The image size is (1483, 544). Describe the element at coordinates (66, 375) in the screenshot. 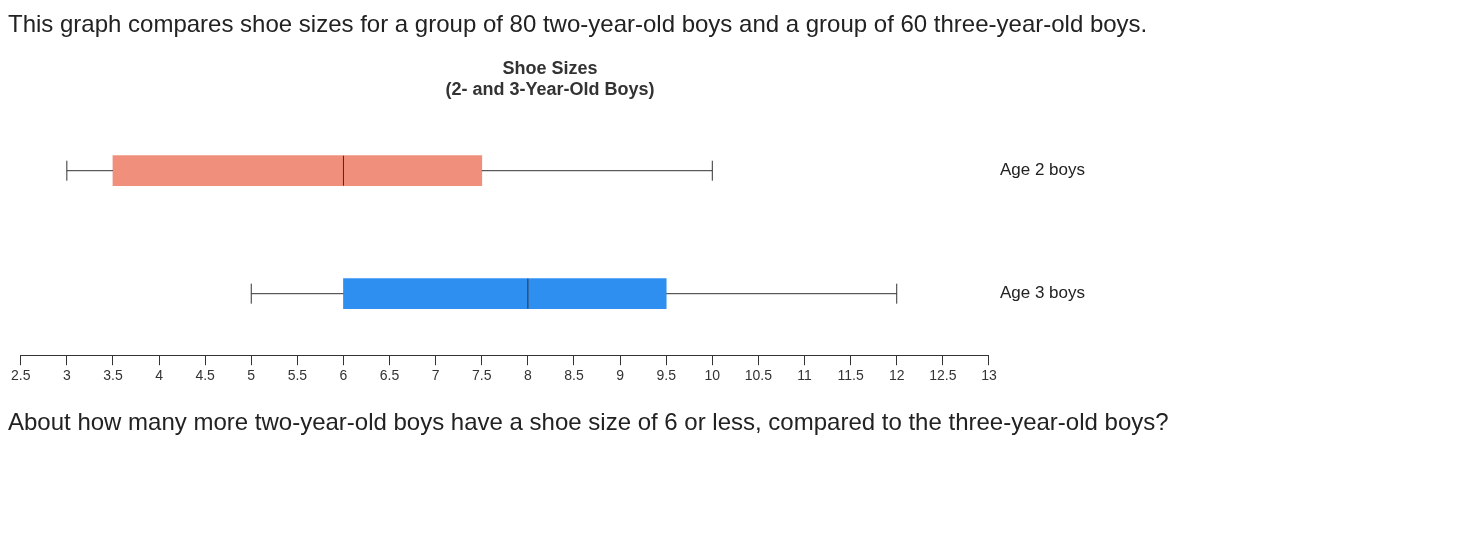

I see `x-tick-label: 3` at that location.